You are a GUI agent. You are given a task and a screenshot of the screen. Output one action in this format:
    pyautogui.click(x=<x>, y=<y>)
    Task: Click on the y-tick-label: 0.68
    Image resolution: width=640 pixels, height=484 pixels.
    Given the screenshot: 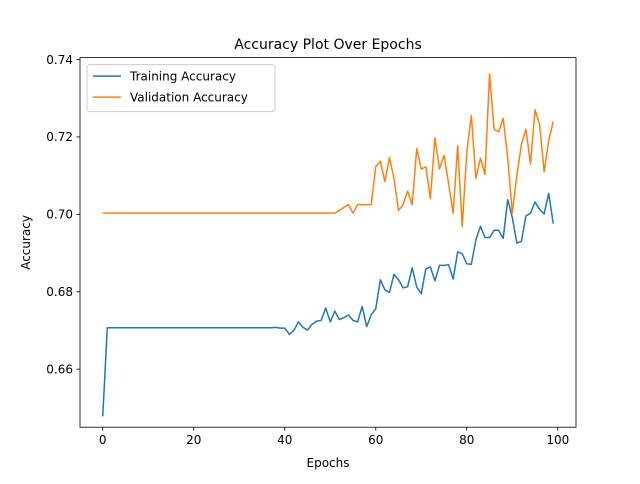 What is the action you would take?
    pyautogui.click(x=59, y=292)
    